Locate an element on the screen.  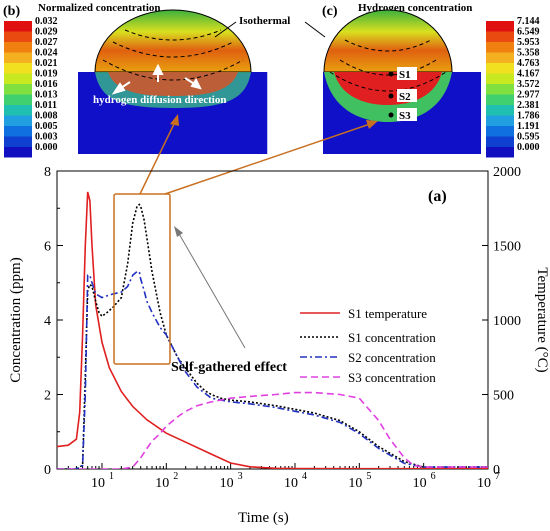
colorbar-c-tick-label: 7.144 is located at coordinates (528, 21).